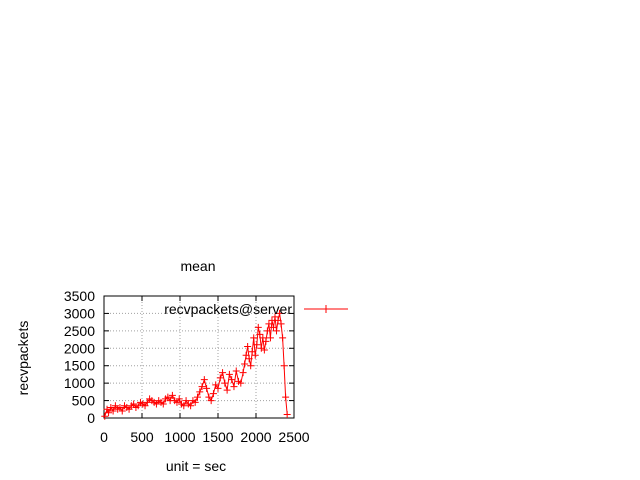 The height and width of the screenshot is (480, 640). What do you see at coordinates (79, 313) in the screenshot?
I see `y-tick-label: 3000` at bounding box center [79, 313].